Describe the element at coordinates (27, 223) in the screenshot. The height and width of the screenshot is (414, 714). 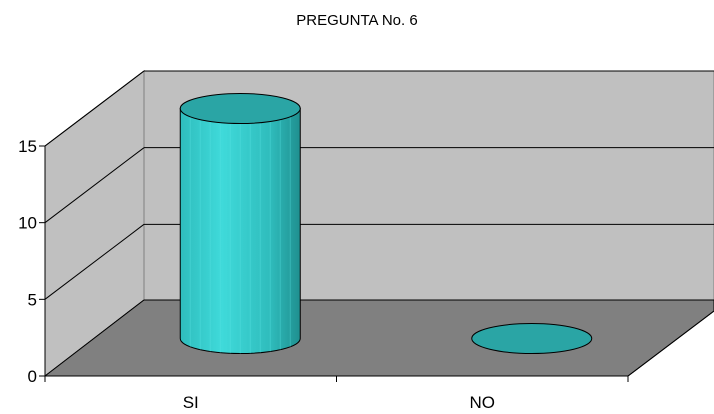
I see `y-tick-label: 10` at that location.